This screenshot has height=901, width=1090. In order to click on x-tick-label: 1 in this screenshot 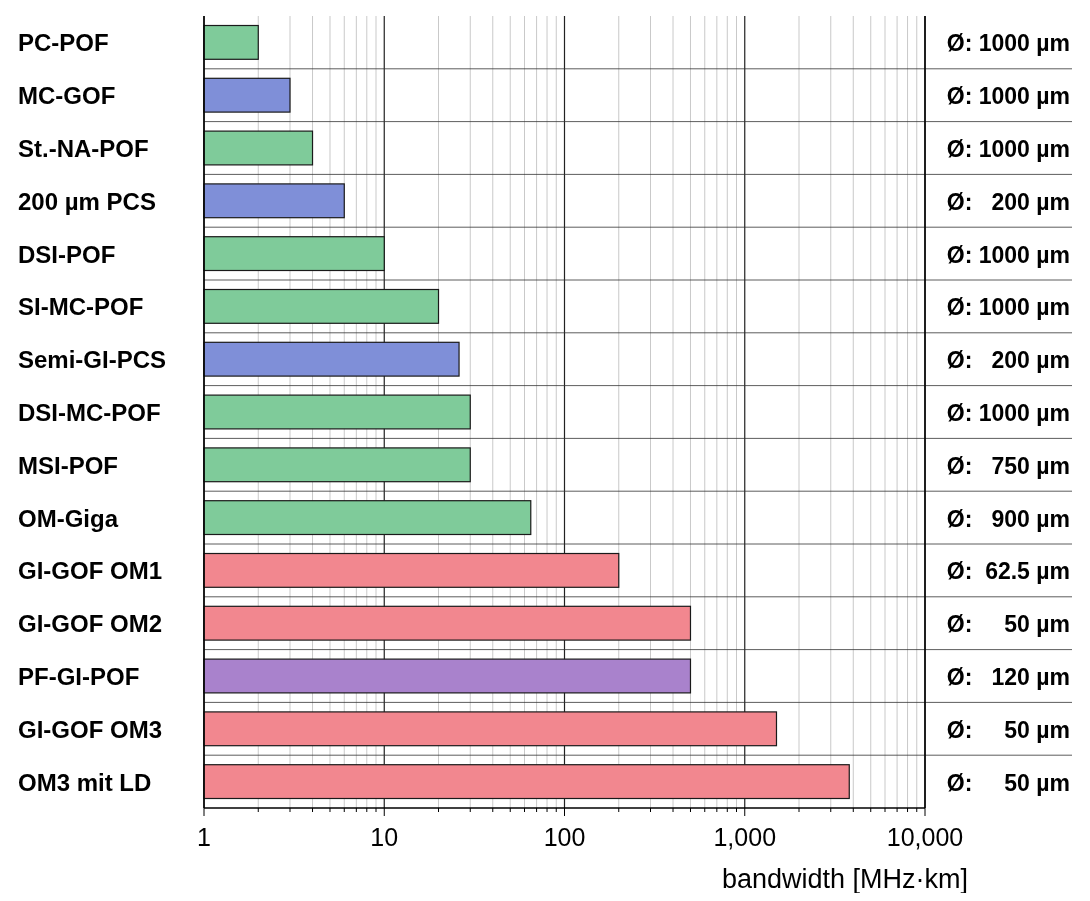, I will do `click(204, 837)`.